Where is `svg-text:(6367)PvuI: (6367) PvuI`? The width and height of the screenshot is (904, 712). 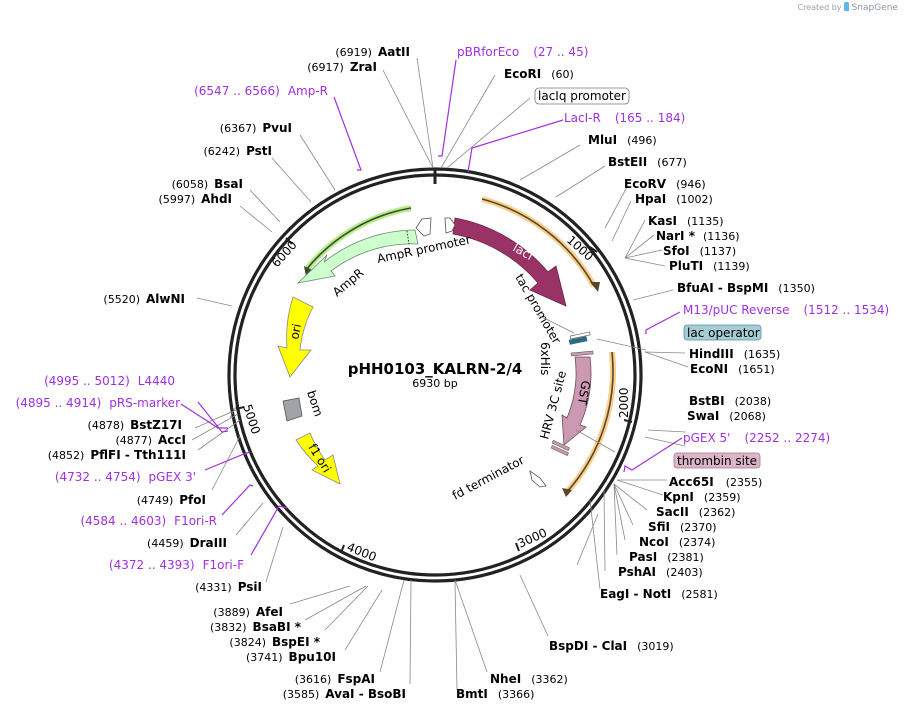
svg-text:(6367)PvuI: (6367) PvuI is located at coordinates (256, 128).